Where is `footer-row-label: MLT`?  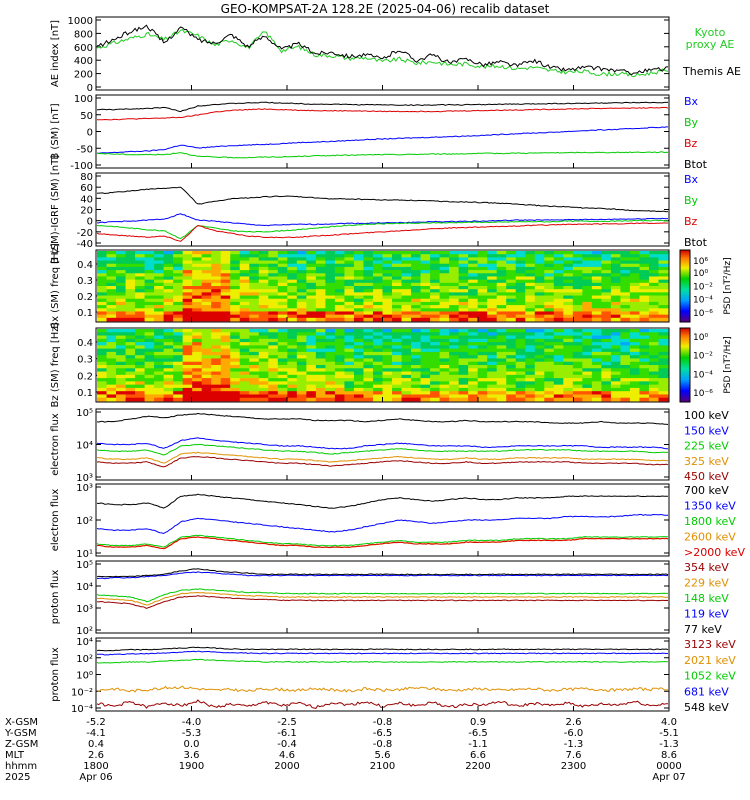 footer-row-label: MLT is located at coordinates (15, 755).